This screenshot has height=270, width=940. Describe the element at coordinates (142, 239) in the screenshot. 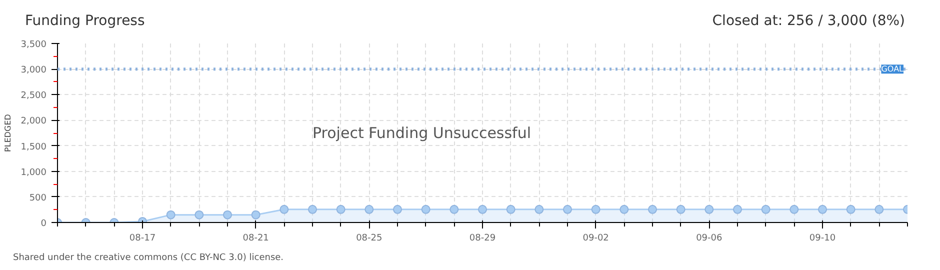

I see `x-tick-label: 08-17` at that location.